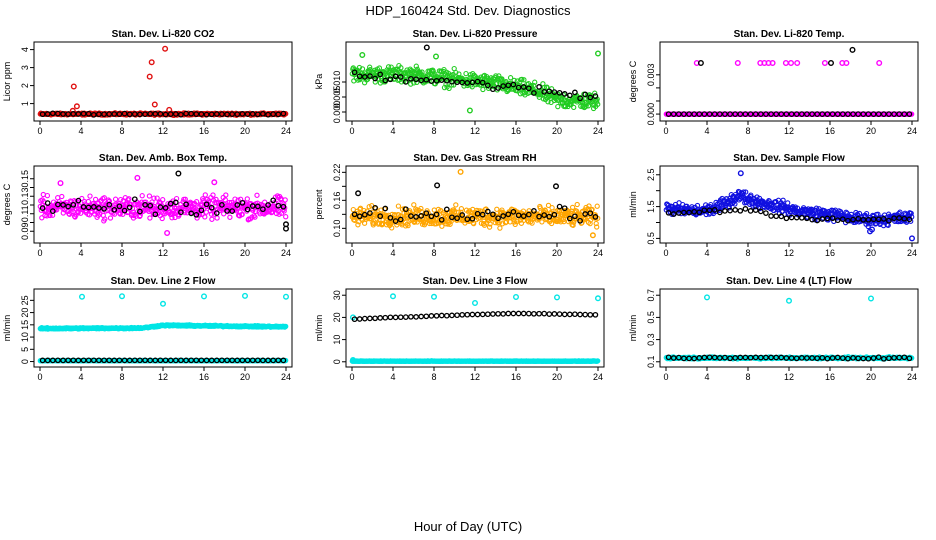 Image resolution: width=936 pixels, height=540 pixels. Describe the element at coordinates (475, 73) in the screenshot. I see `series-hourly` at that location.